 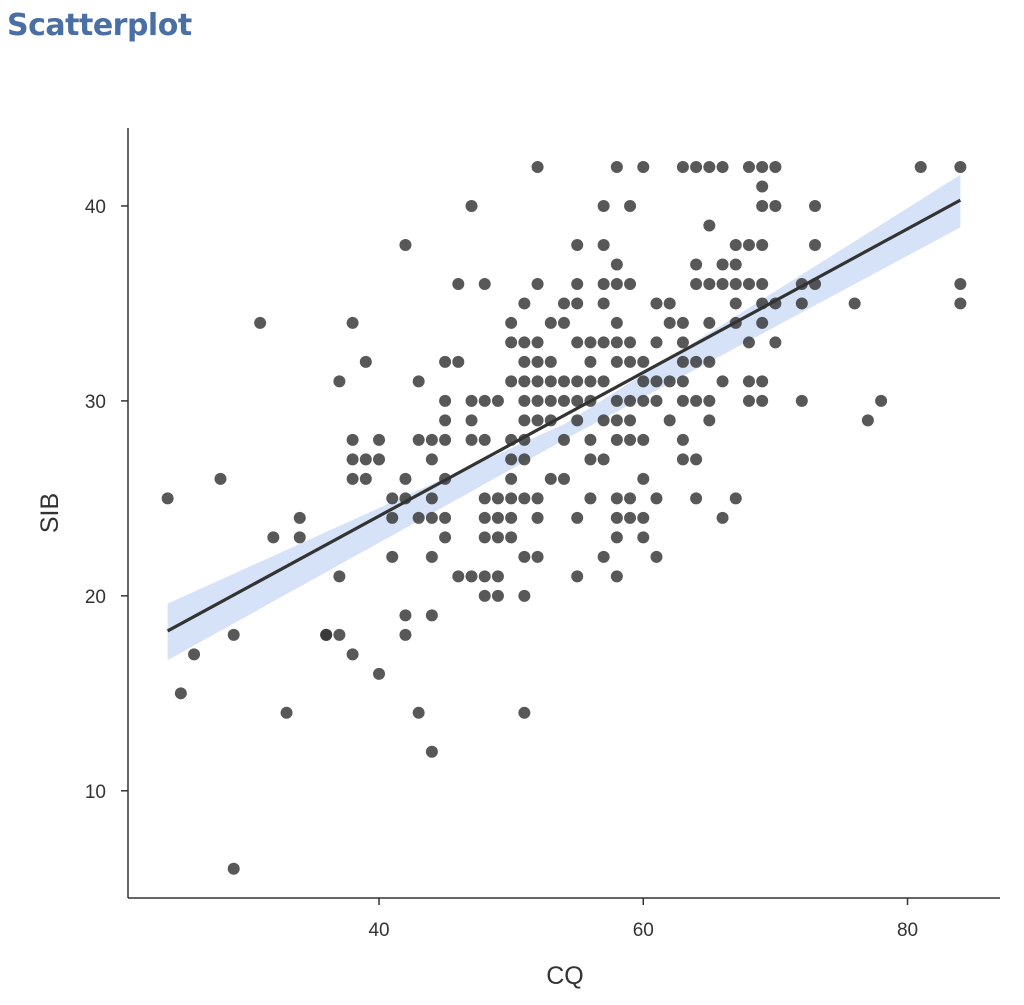 What do you see at coordinates (50, 513) in the screenshot?
I see `y-axis-label: SIB` at bounding box center [50, 513].